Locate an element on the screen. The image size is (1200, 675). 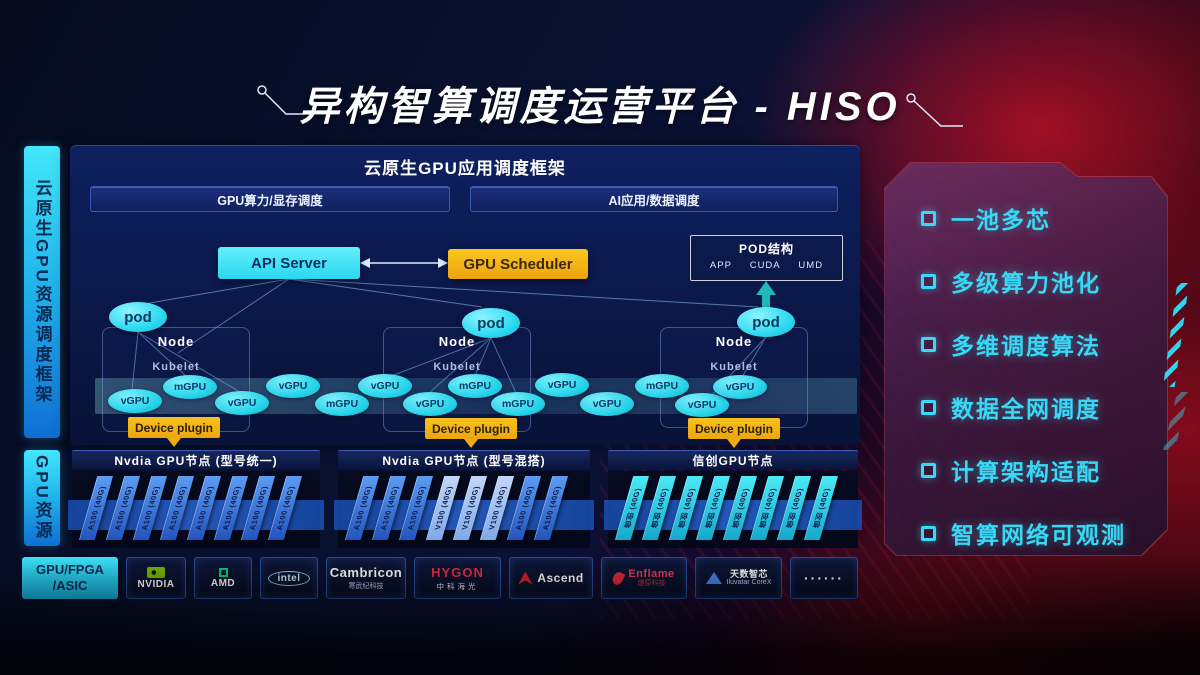
pod-structure-box: POD结构 APP CUDA UMD is located at coordinates (766, 258).